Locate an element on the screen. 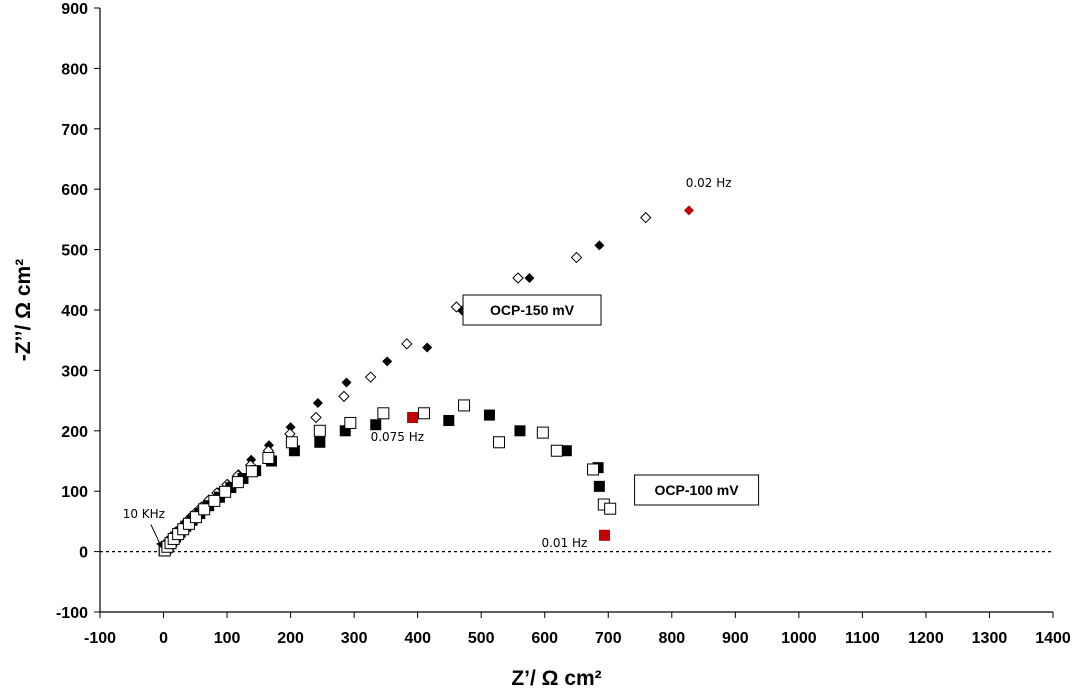  annotation-0-02-hz: 0.02 Hz is located at coordinates (709, 183).